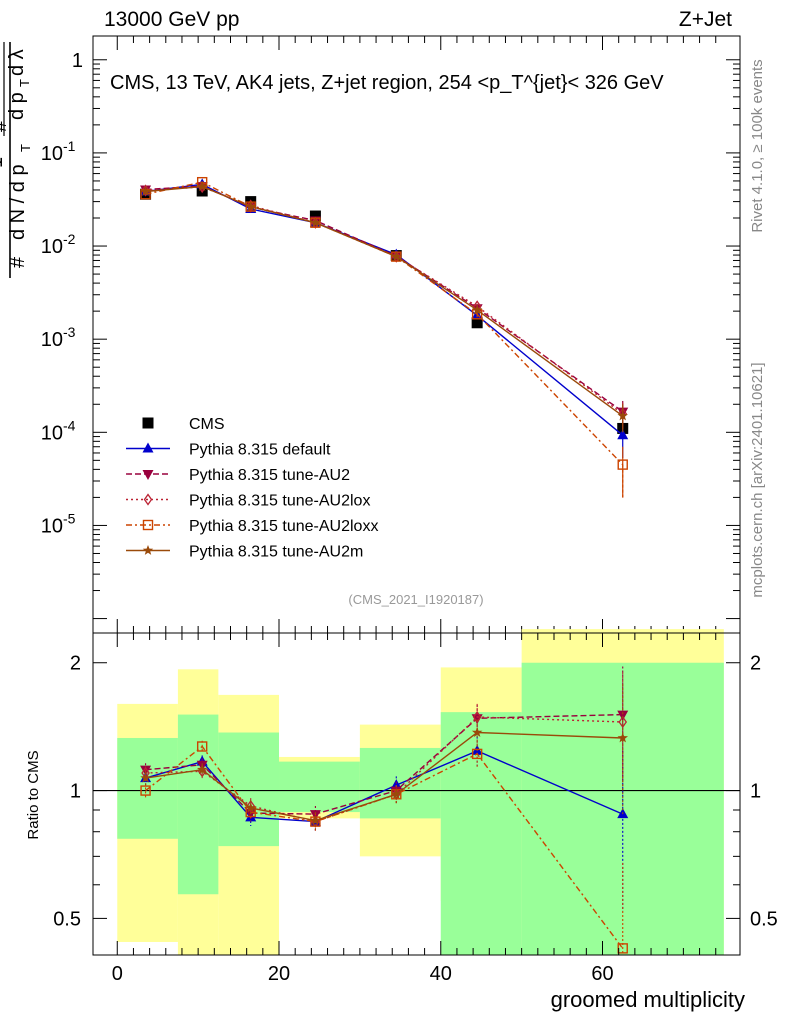 This screenshot has height=1024, width=786. What do you see at coordinates (117, 974) in the screenshot?
I see `ratio-x-tick-label: 0` at bounding box center [117, 974].